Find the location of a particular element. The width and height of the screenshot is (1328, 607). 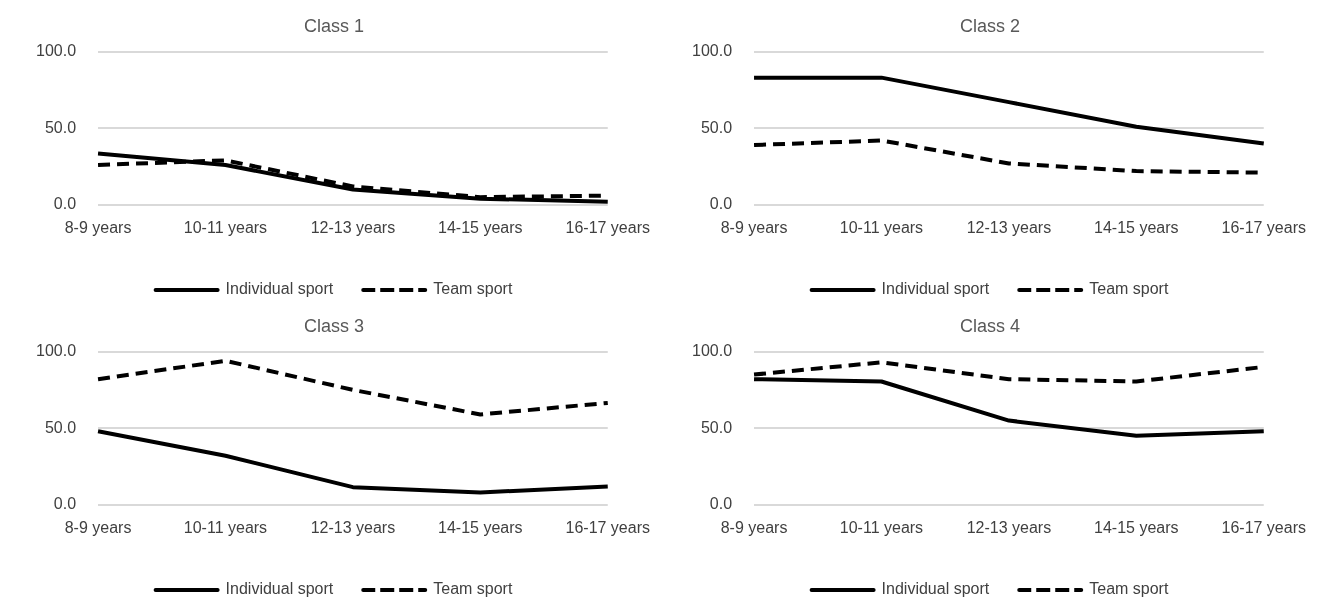

chart-title: Class 2 is located at coordinates (990, 25).